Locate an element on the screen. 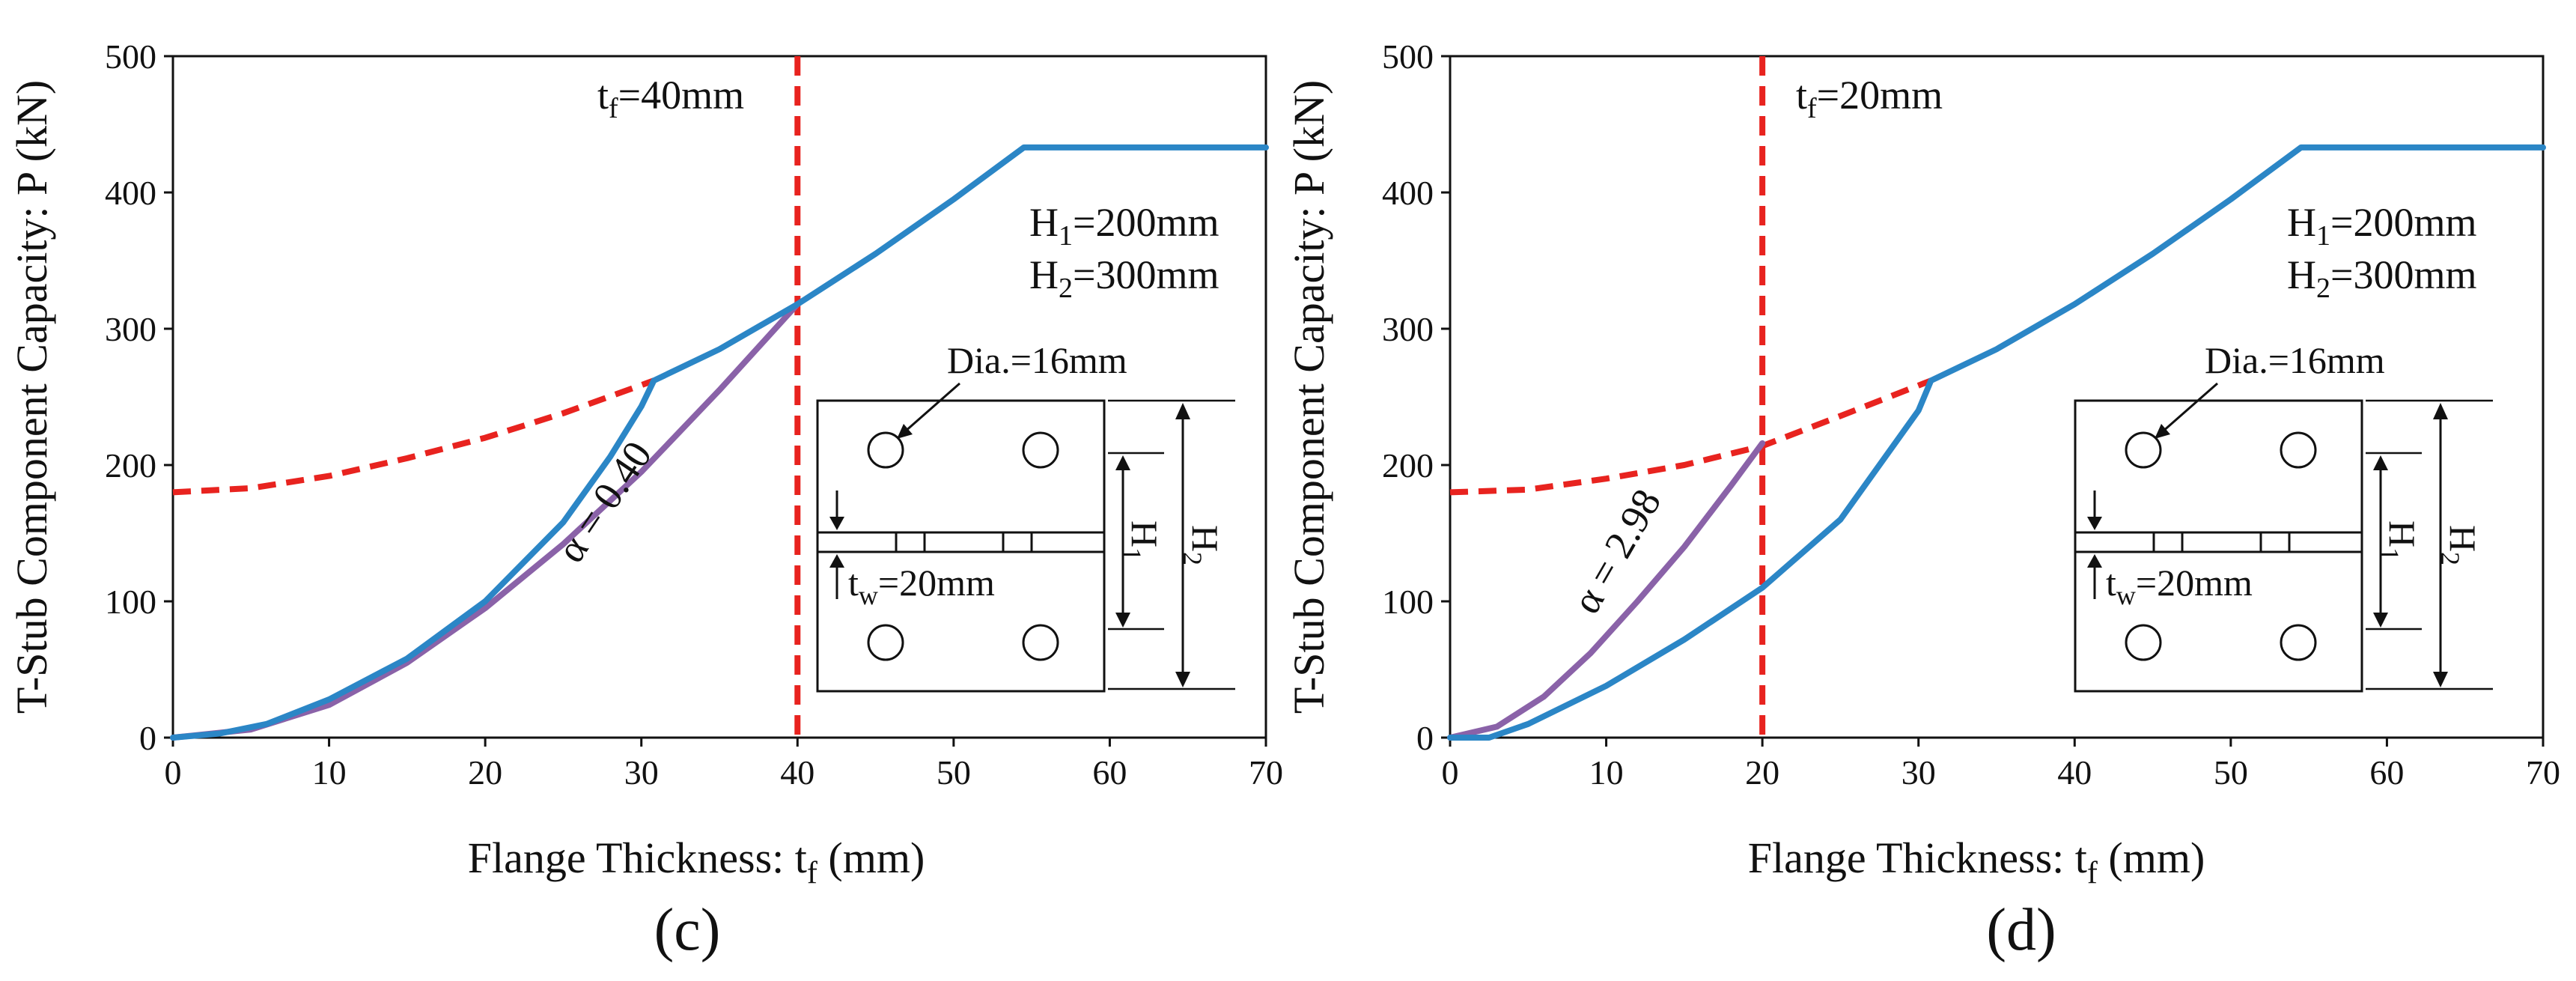 The image size is (2576, 981). vline-label: tf=40mm is located at coordinates (670, 98).